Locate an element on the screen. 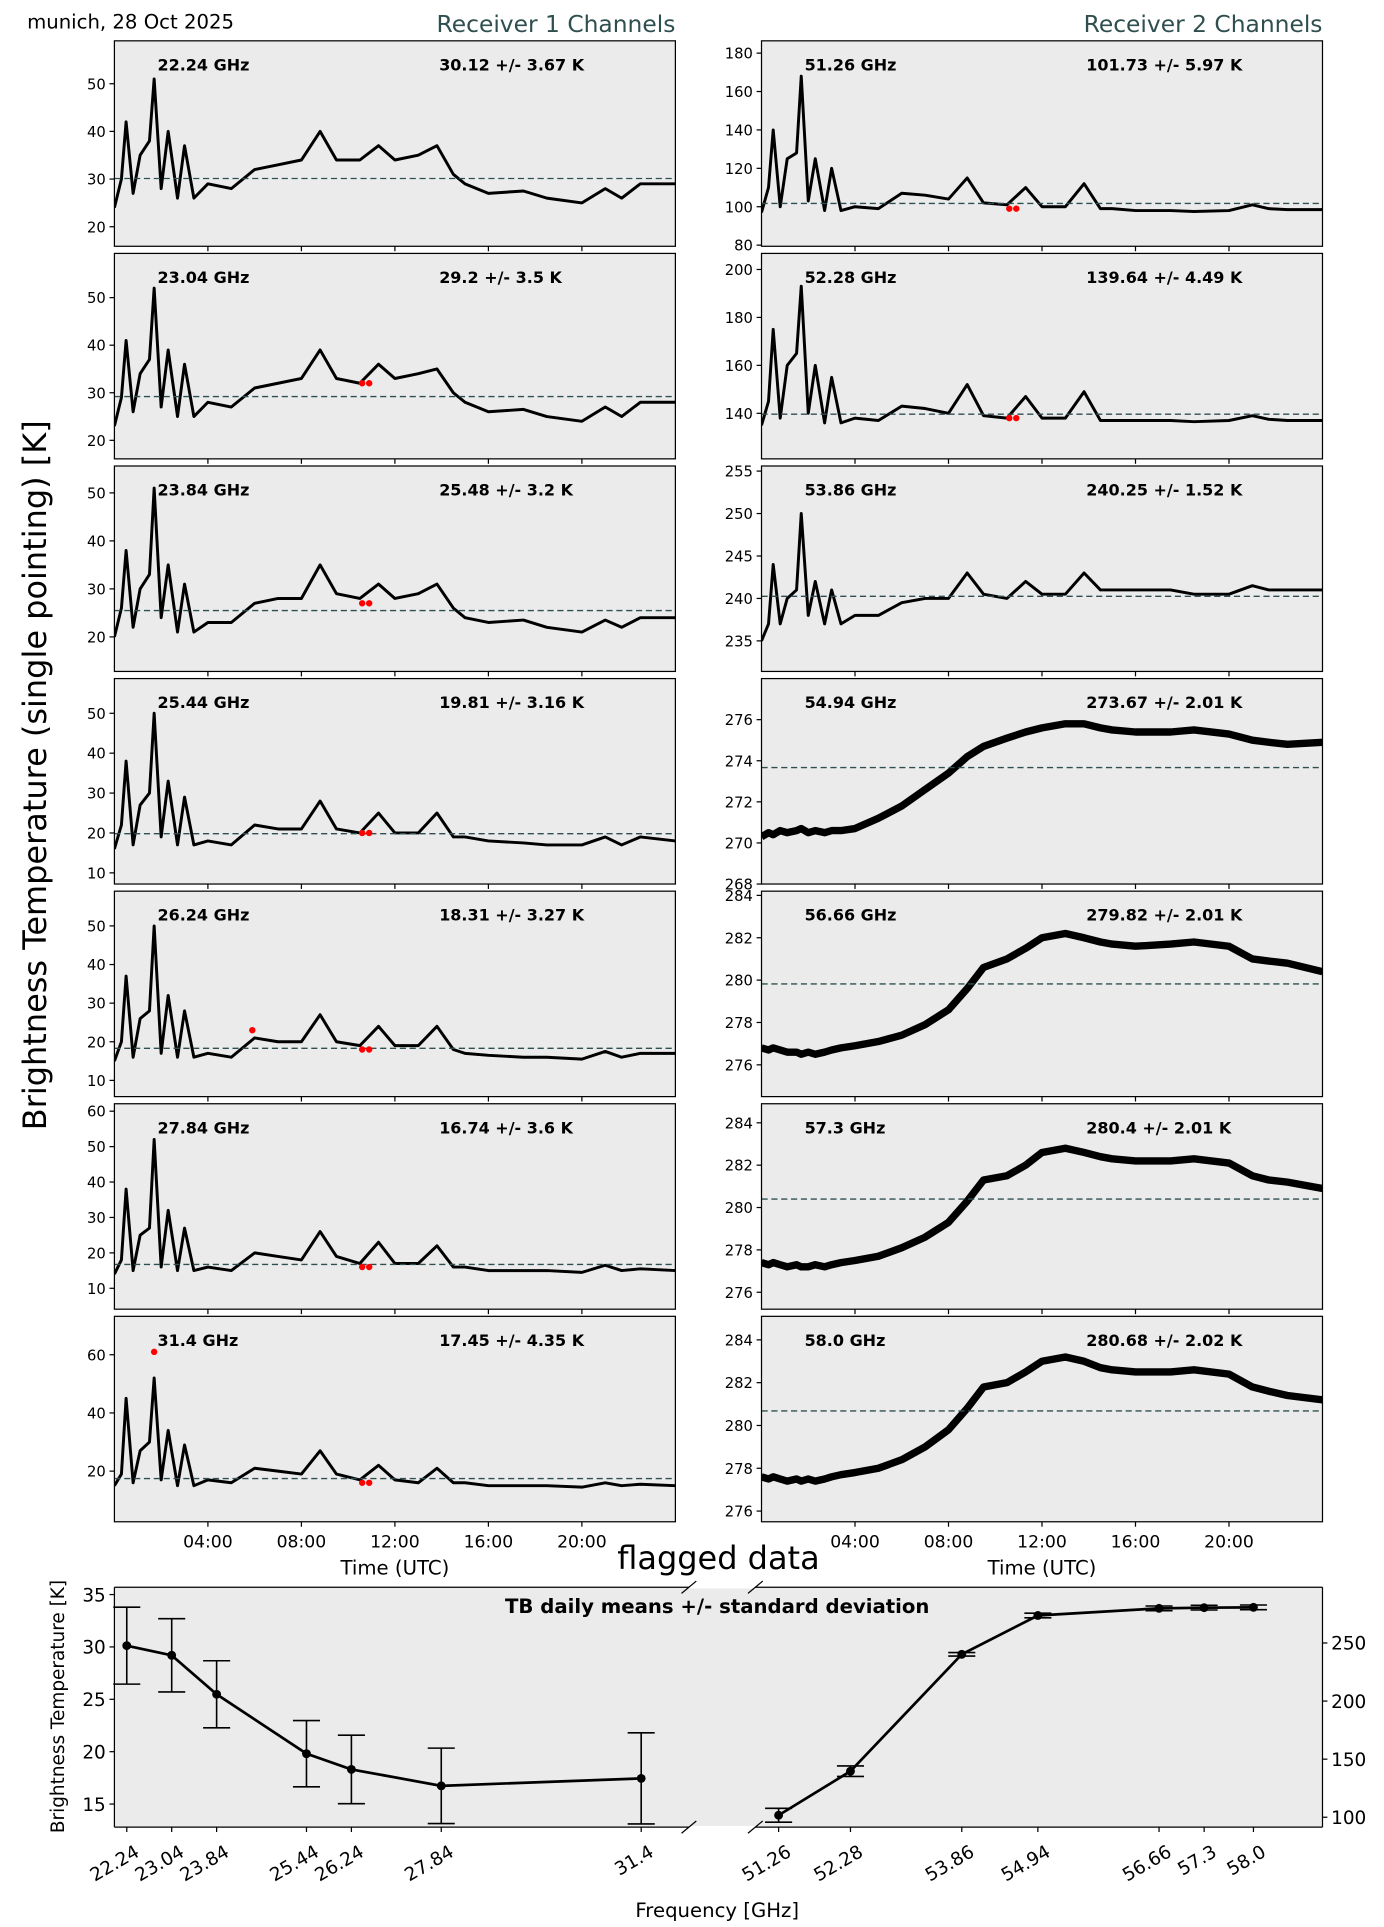 The image size is (1384, 1927). x-tick-label: 31.4 is located at coordinates (634, 1861).